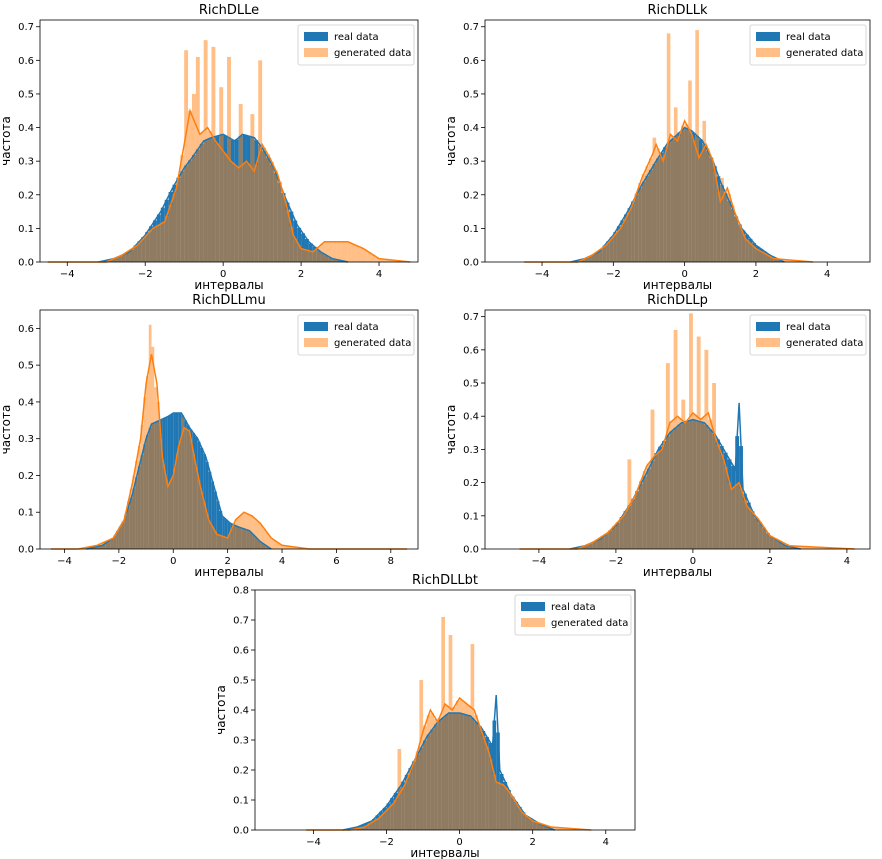 The image size is (882, 859). Describe the element at coordinates (471, 27) in the screenshot. I see `y-tick-label: 0.7` at that location.